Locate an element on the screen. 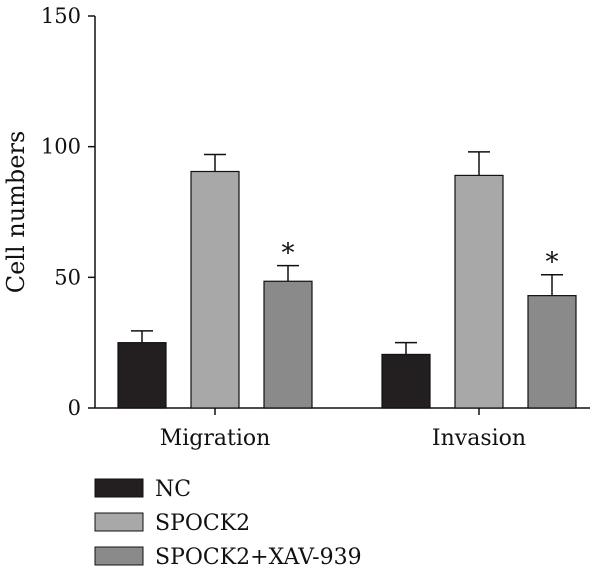 This screenshot has width=600, height=572. y-tick-label: 50 is located at coordinates (67, 277).